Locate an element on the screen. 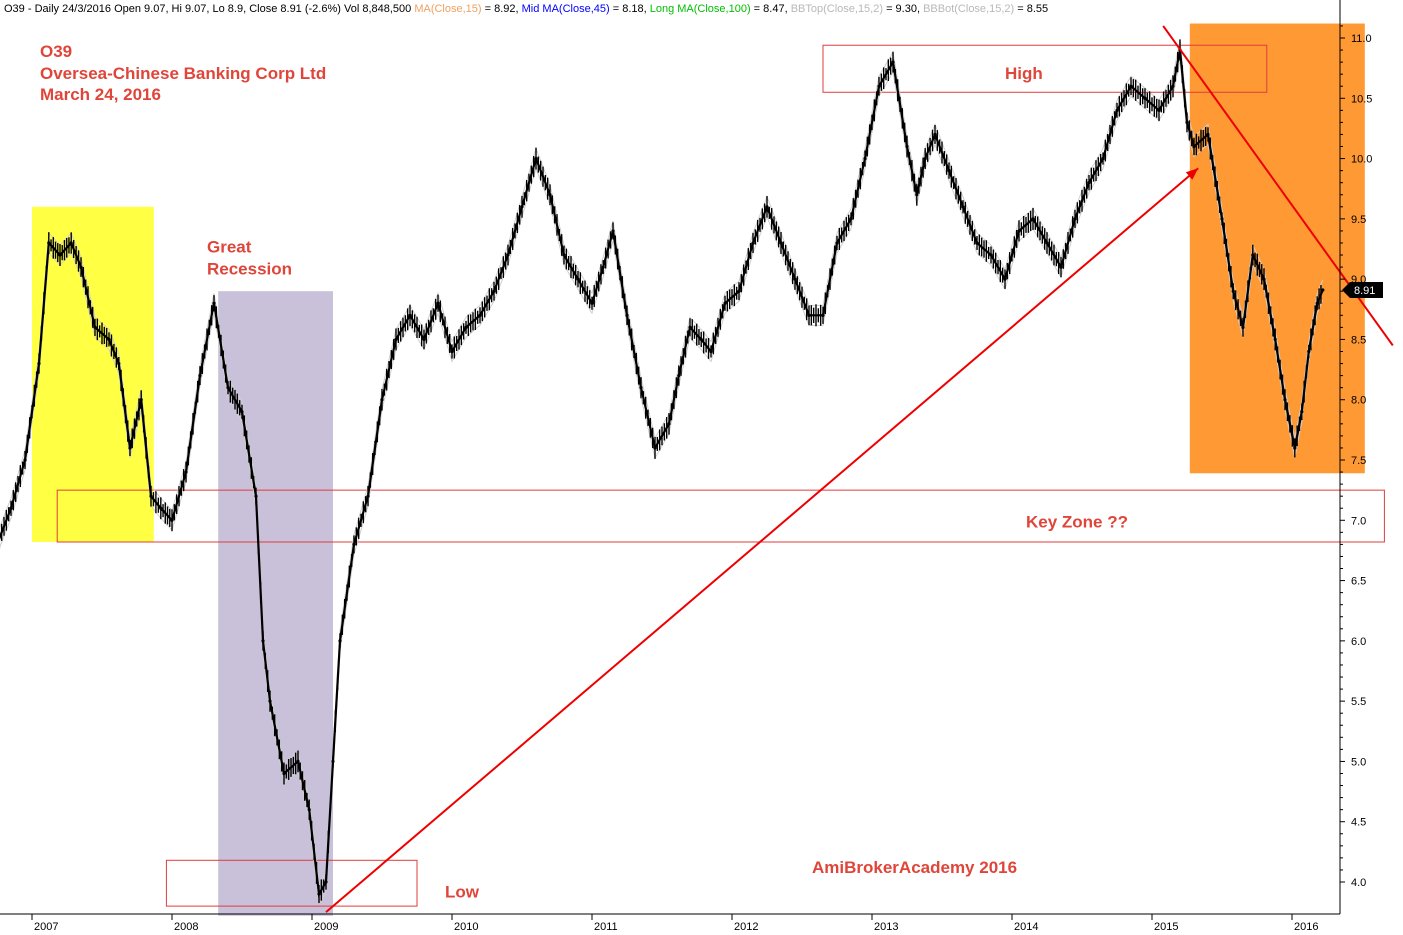  uptrend-arrow is located at coordinates (1192, 174).